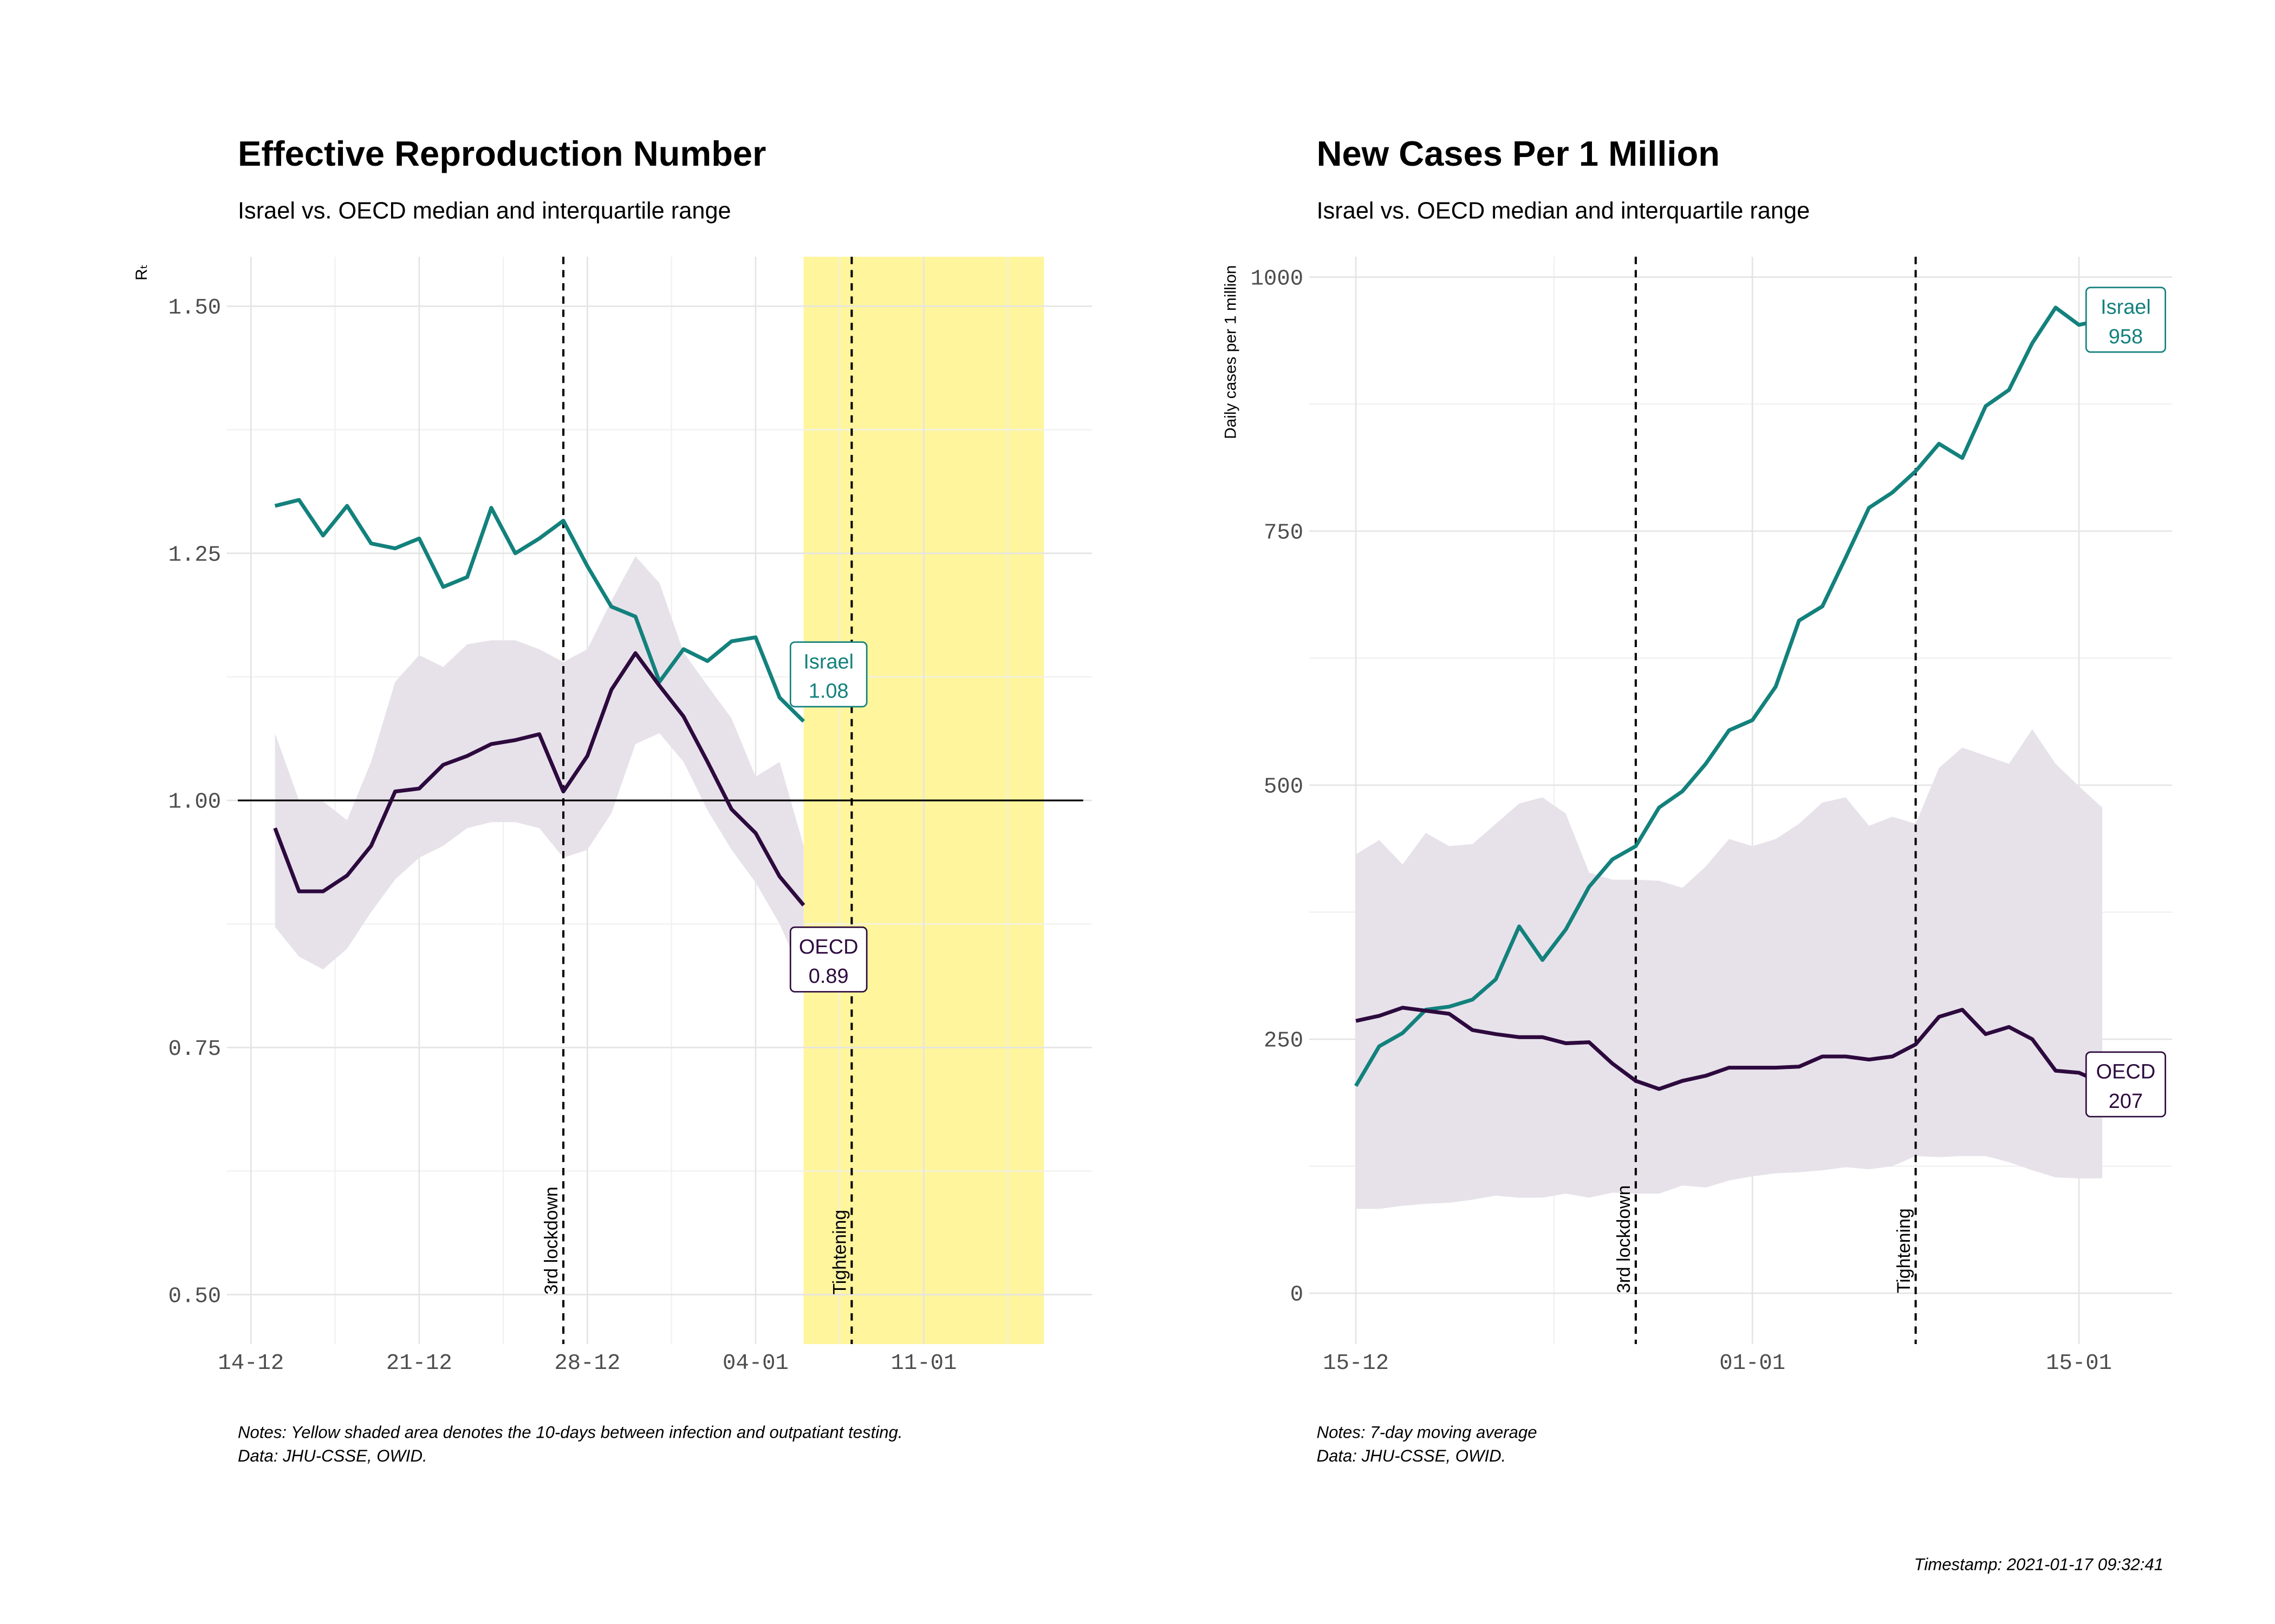 The width and height of the screenshot is (2275, 1624). What do you see at coordinates (1296, 1295) in the screenshot?
I see `y-tick-label: 0` at bounding box center [1296, 1295].